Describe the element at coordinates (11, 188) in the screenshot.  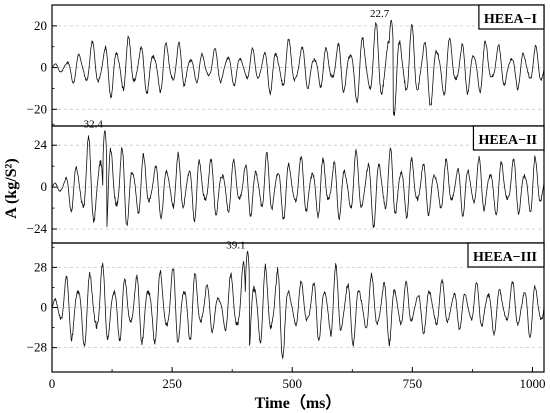
I see `y-axis-title: A (kg/S²)` at that location.